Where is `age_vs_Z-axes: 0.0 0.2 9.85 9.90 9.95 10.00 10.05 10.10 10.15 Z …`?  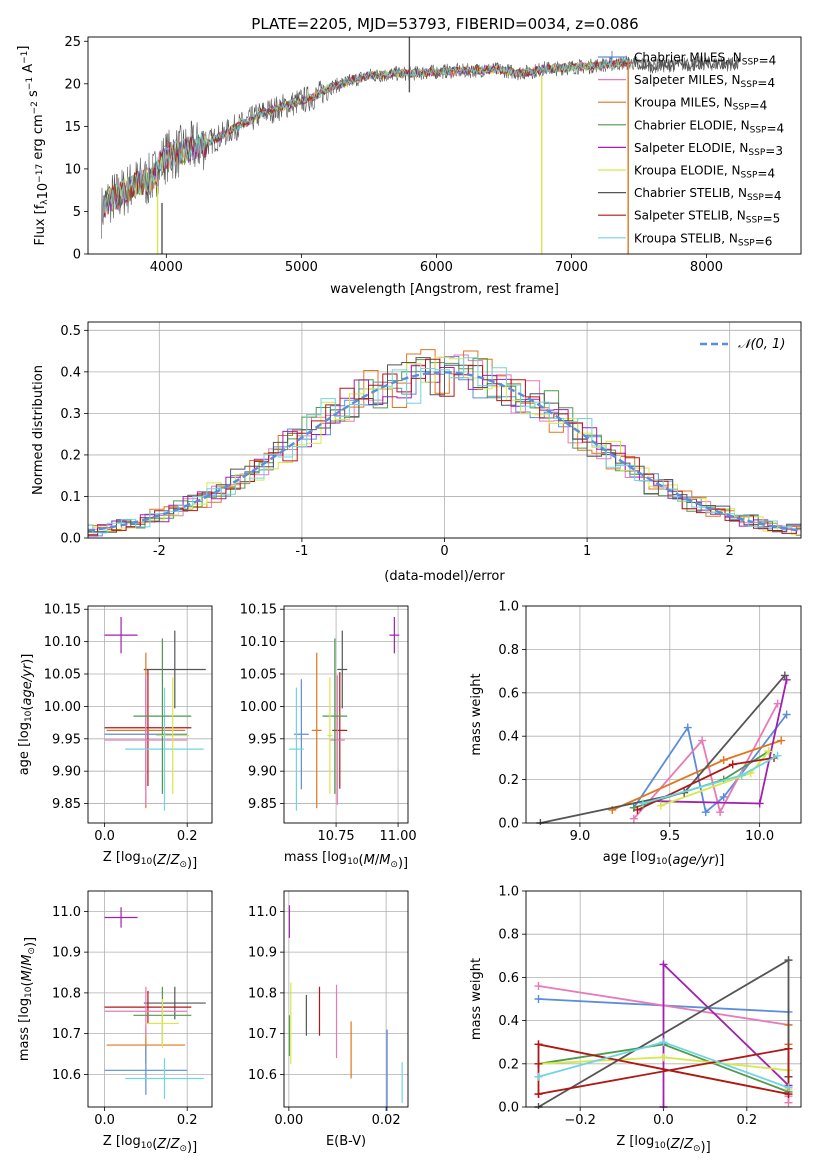
age_vs_Z-axes: 0.0 0.2 9.85 9.90 9.95 10.00 10.05 10.10 10.15 Z … is located at coordinates (114, 737).